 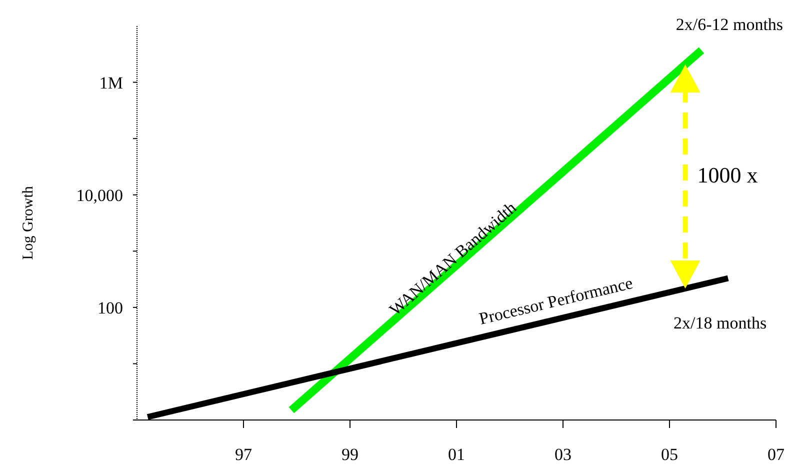 What do you see at coordinates (727, 175) in the screenshot?
I see `annotation: 1000 x` at bounding box center [727, 175].